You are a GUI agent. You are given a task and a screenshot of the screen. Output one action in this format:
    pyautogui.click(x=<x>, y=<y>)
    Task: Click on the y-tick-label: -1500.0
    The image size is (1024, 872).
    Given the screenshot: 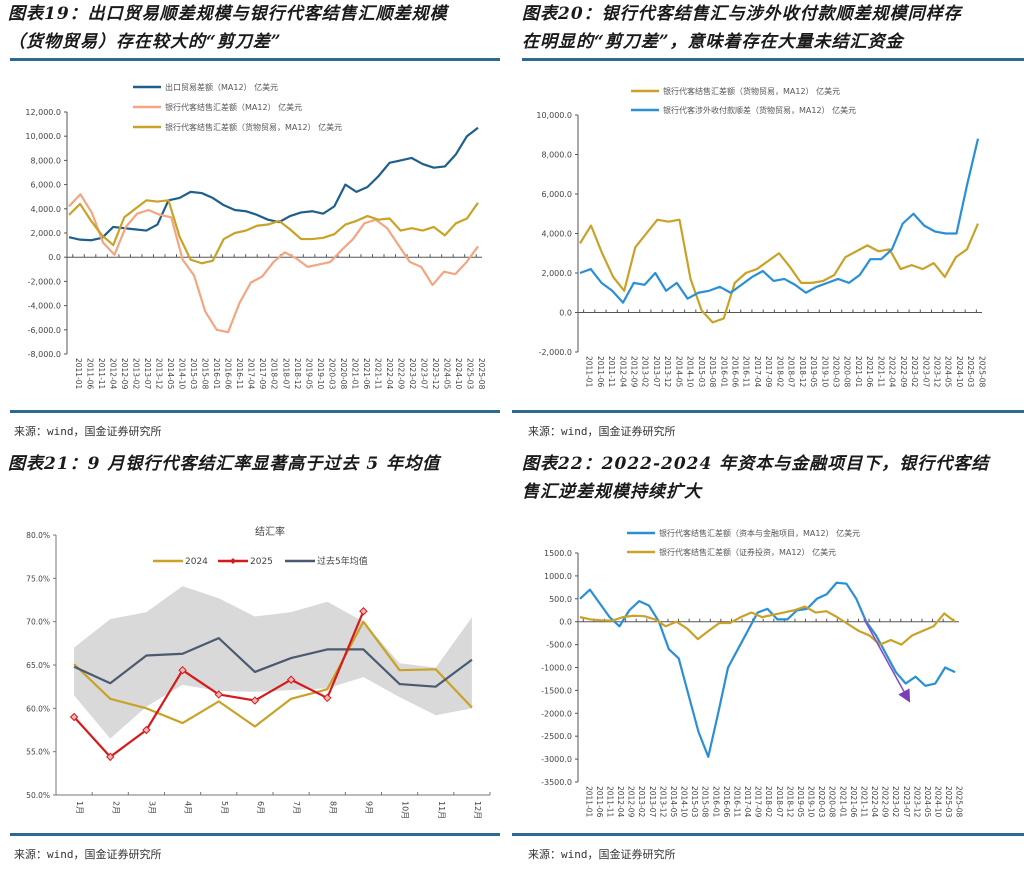 What is the action you would take?
    pyautogui.click(x=556, y=690)
    